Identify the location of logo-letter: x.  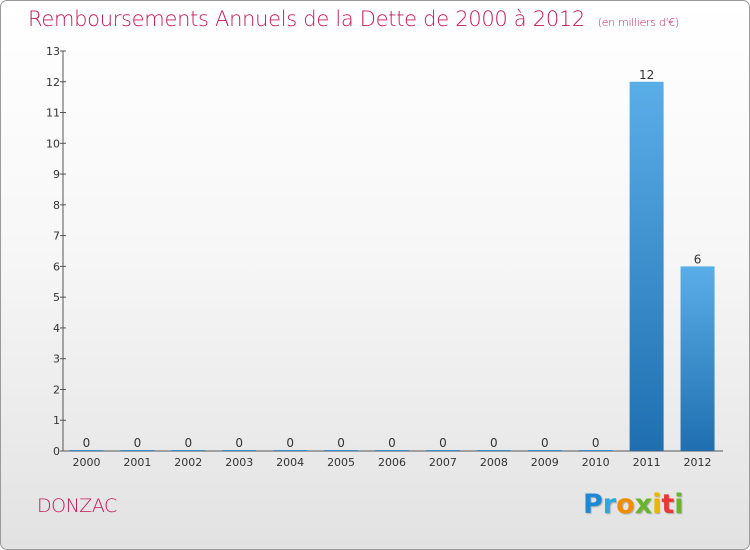
(643, 504).